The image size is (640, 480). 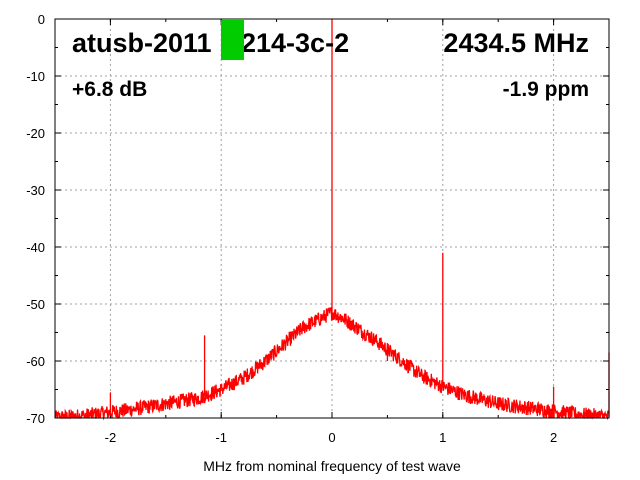 I want to click on annotation-offset: -1.9 ppm, so click(x=546, y=89).